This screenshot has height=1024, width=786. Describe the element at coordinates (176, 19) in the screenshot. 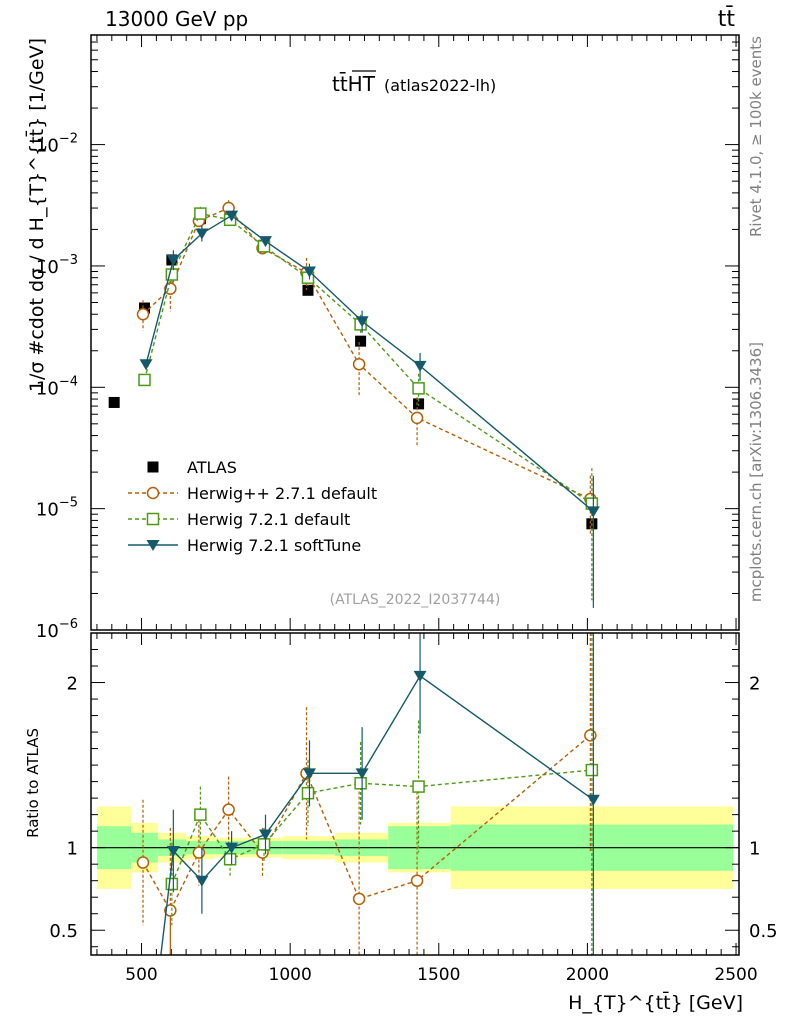

I see `header-energy-label: 13000 GeV pp` at that location.